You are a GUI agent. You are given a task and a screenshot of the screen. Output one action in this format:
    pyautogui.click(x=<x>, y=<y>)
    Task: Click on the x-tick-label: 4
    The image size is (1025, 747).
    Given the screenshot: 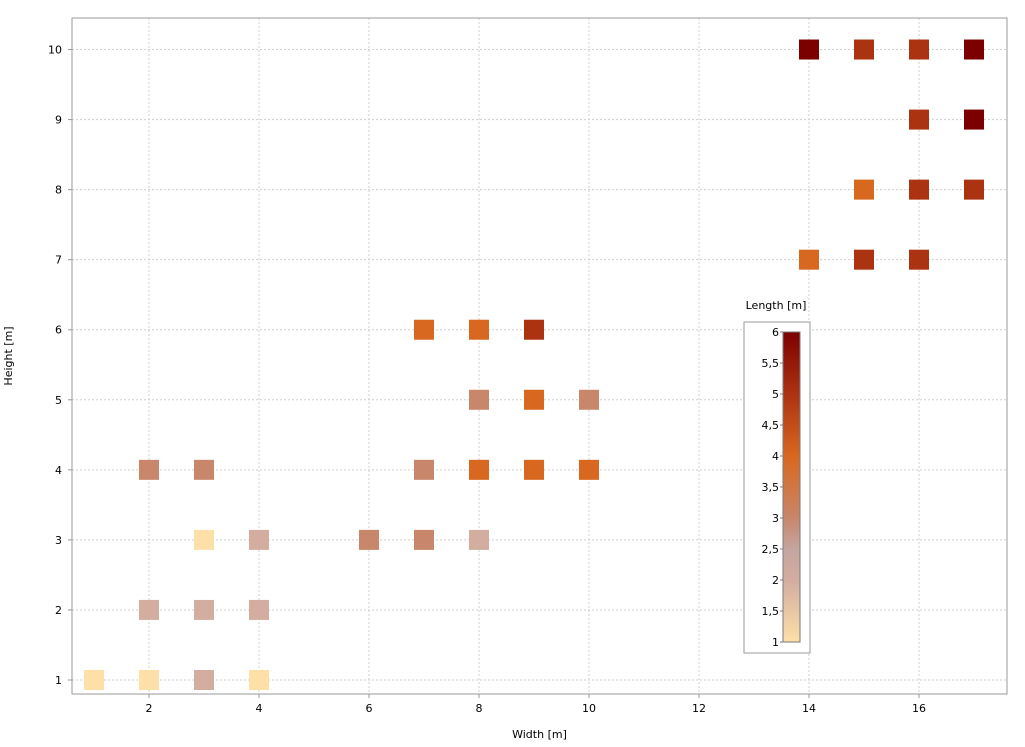 What is the action you would take?
    pyautogui.click(x=259, y=708)
    